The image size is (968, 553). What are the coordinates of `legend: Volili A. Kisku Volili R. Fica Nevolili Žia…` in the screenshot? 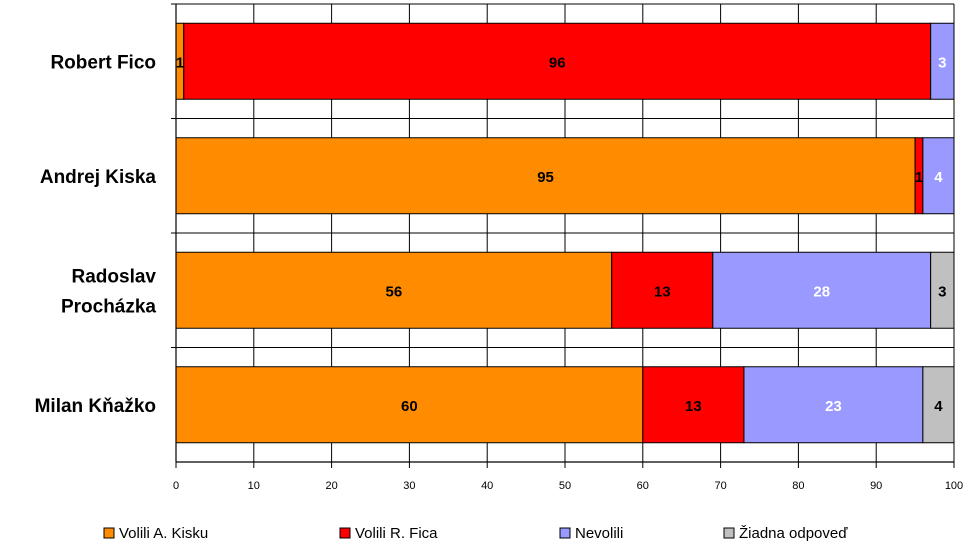 It's located at (475, 533).